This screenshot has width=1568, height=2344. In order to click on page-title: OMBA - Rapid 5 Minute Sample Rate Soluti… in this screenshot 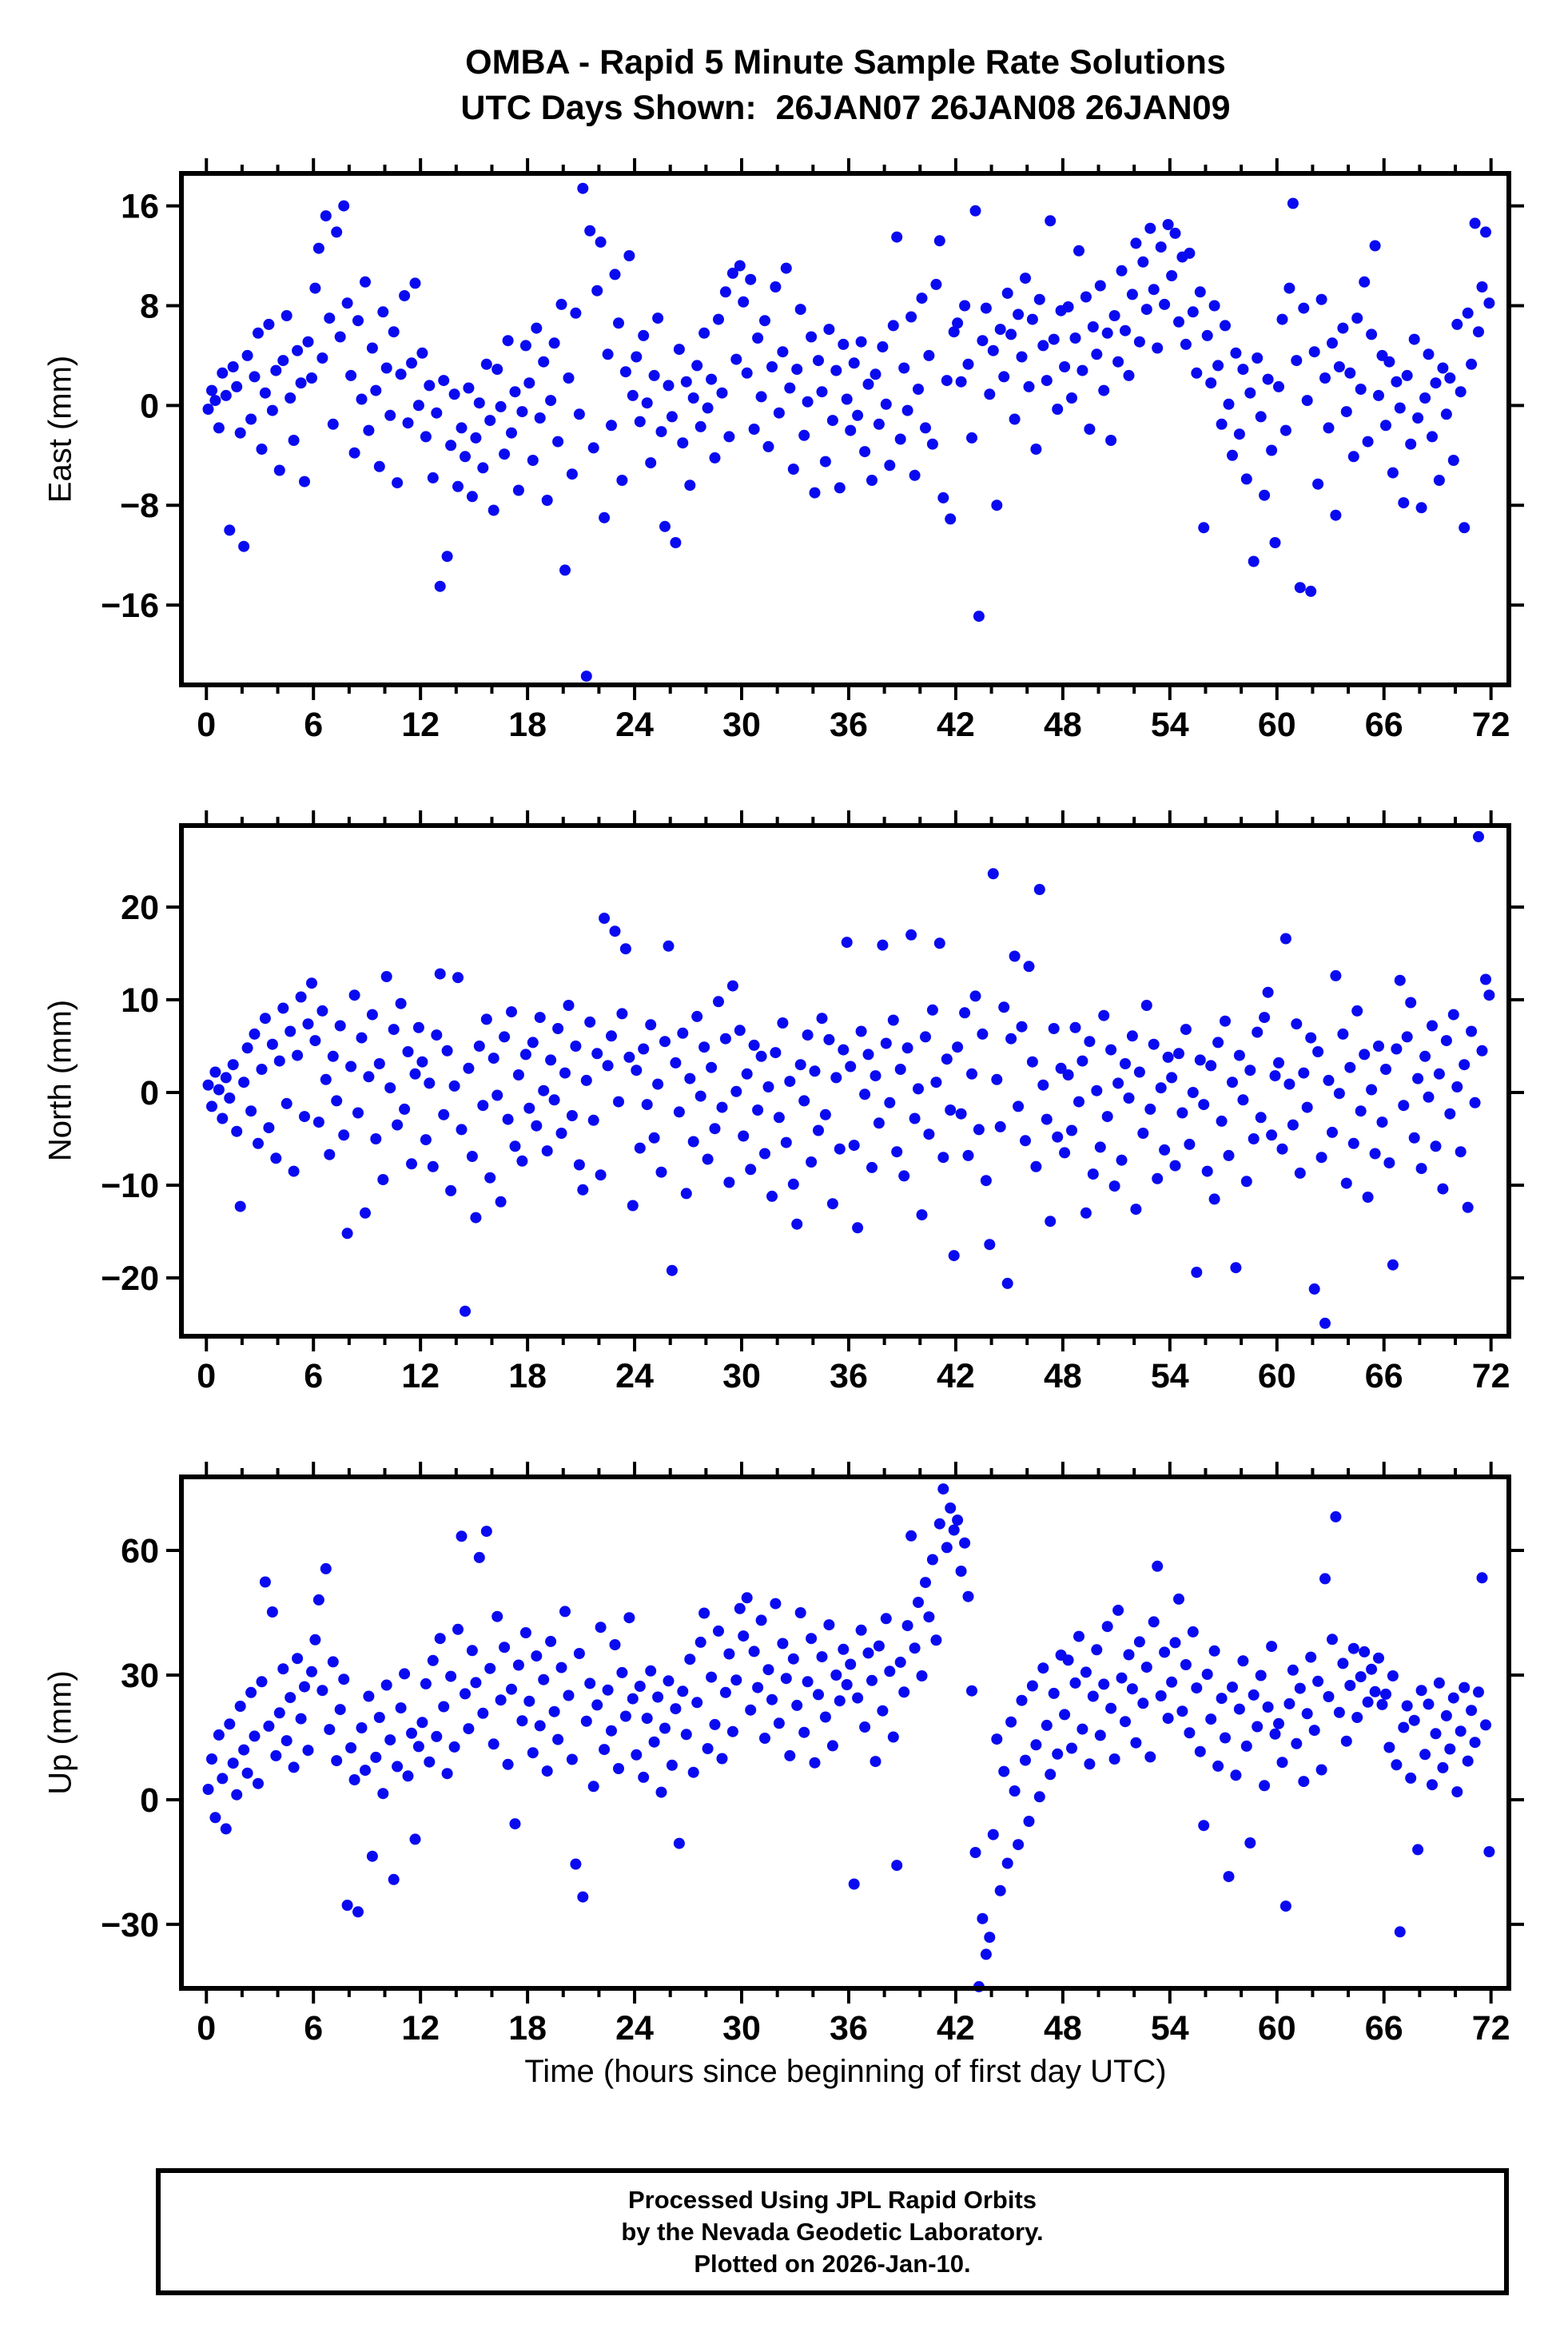, I will do `click(845, 63)`.